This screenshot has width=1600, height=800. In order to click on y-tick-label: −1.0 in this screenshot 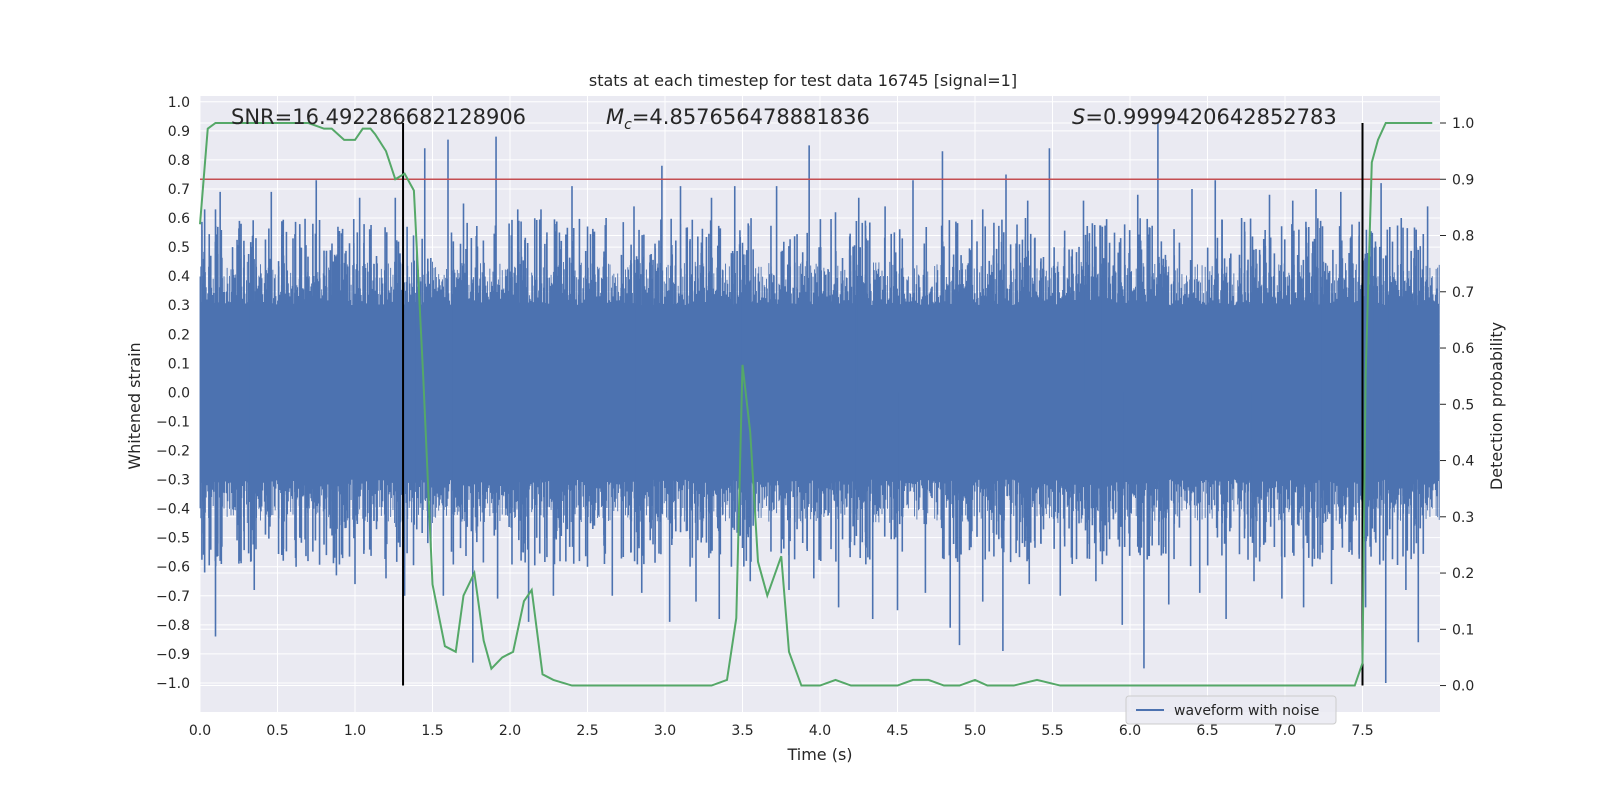, I will do `click(173, 684)`.